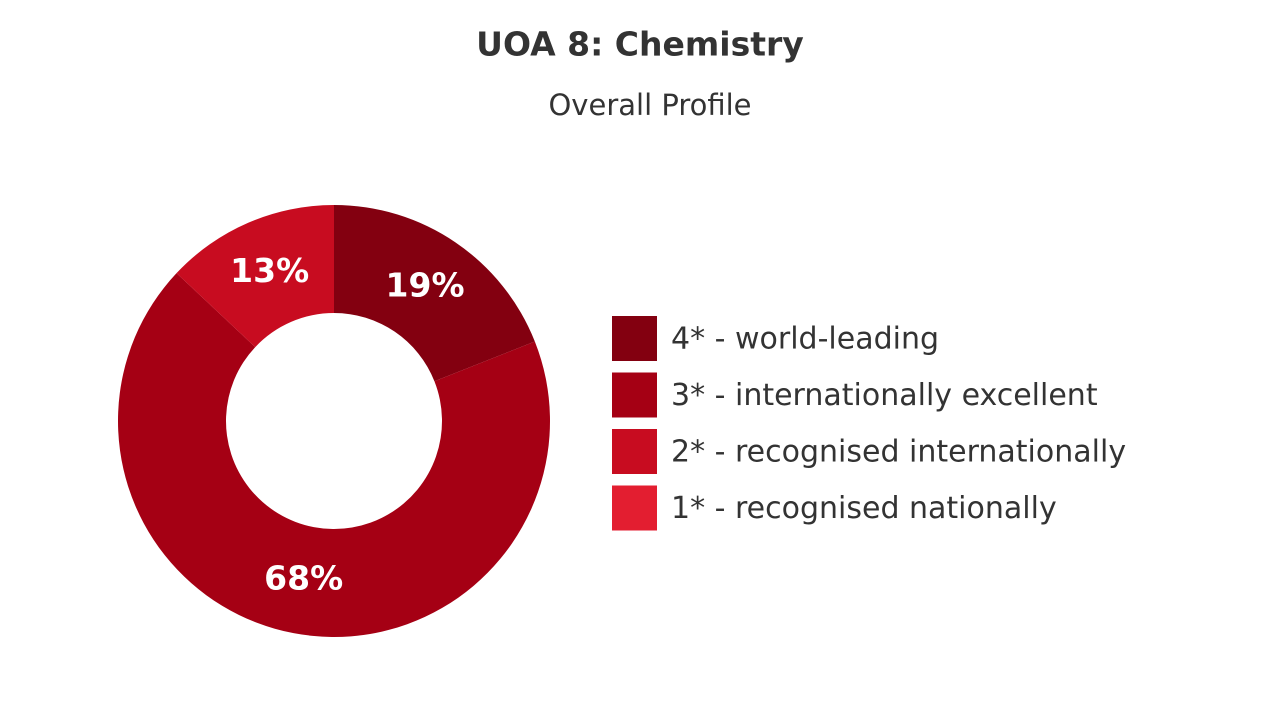 The image size is (1280, 720). What do you see at coordinates (898, 452) in the screenshot?
I see `legend-label: 2* - recognised internationally` at bounding box center [898, 452].